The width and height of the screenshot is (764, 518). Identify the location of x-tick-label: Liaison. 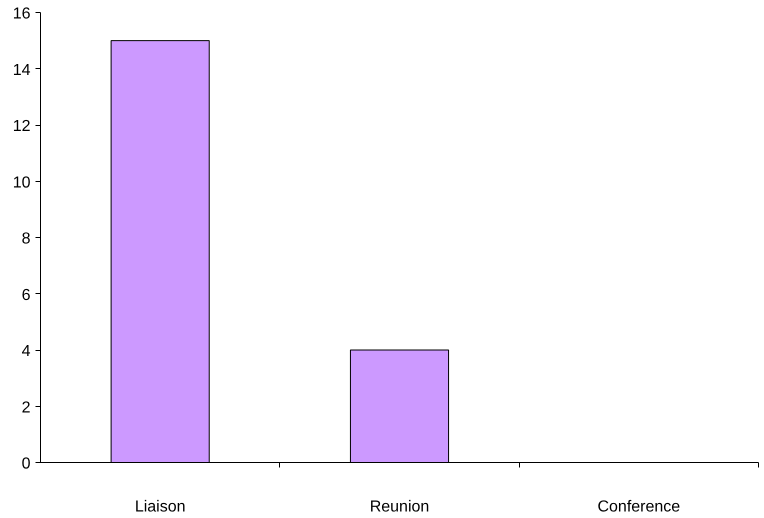
(160, 507).